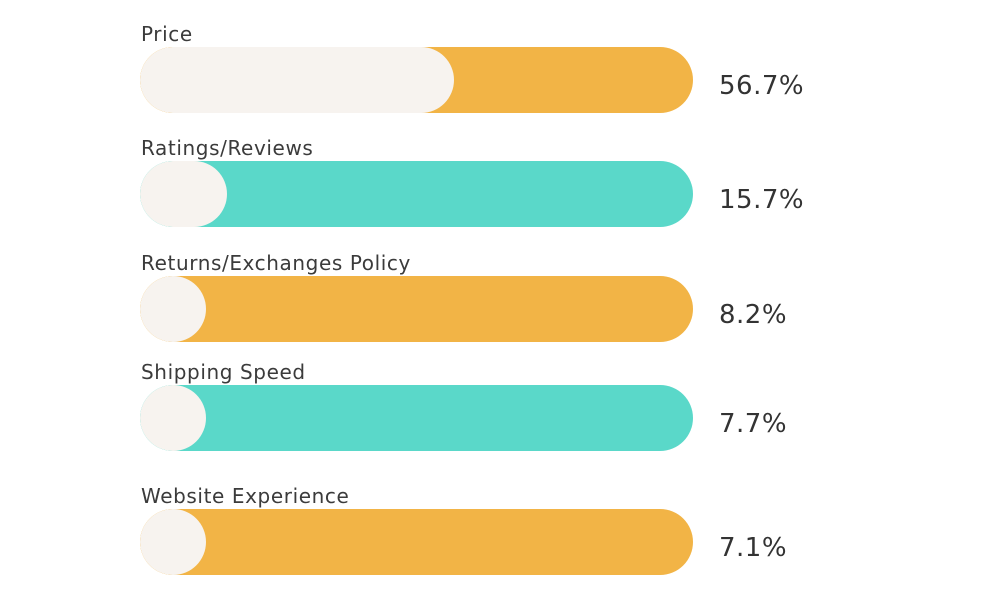  I want to click on category-label: Returns/Exchanges Policy, so click(276, 263).